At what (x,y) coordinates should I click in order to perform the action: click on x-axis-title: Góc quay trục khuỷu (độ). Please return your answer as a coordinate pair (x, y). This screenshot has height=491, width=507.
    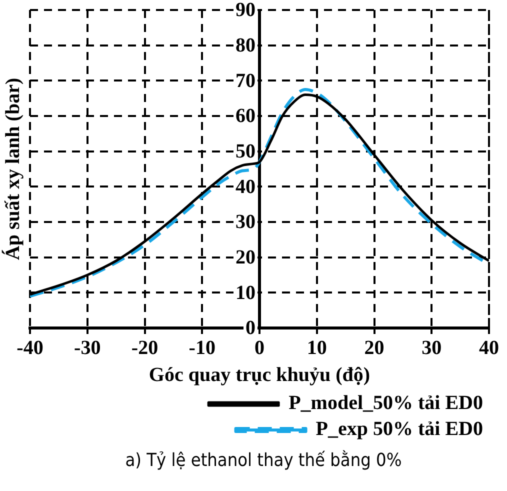
    Looking at the image, I should click on (259, 375).